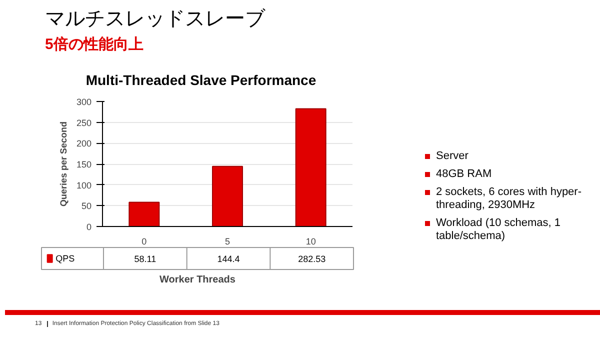 The width and height of the screenshot is (600, 338). I want to click on y-axis-title: Queries per Second, so click(63, 164).